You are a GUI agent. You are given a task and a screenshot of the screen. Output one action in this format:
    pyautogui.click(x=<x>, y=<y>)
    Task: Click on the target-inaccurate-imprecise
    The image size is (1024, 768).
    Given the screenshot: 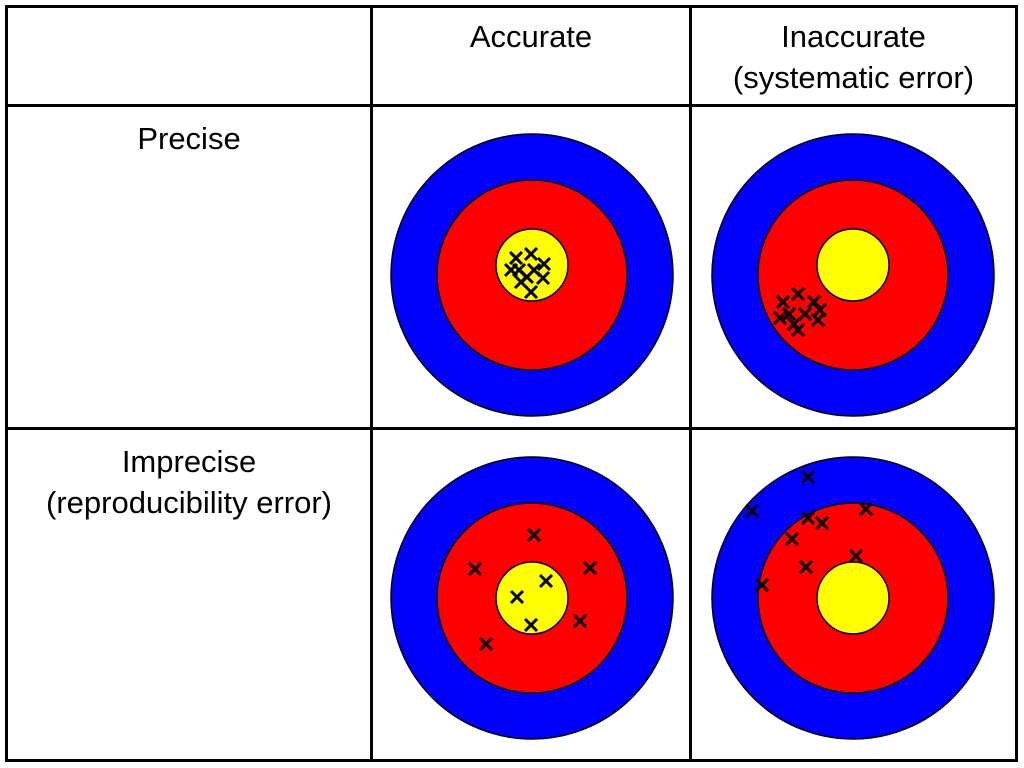 What is the action you would take?
    pyautogui.click(x=853, y=598)
    